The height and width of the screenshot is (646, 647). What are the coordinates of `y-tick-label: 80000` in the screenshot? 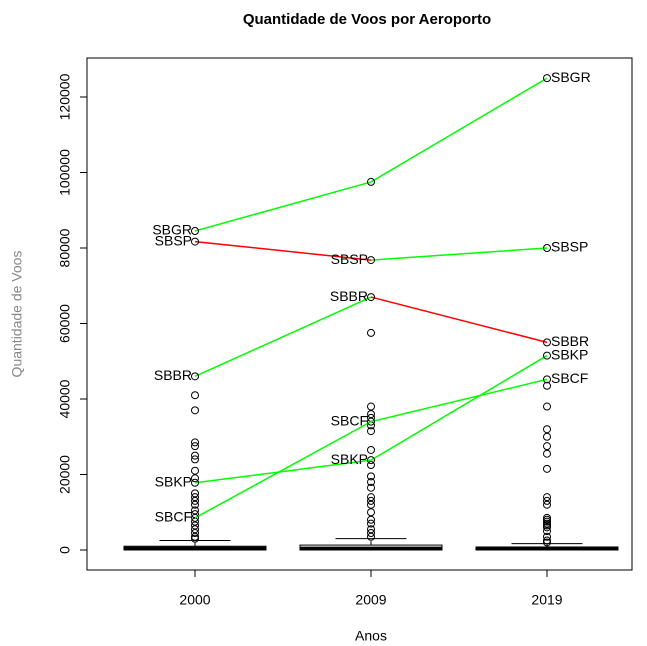 It's located at (65, 247).